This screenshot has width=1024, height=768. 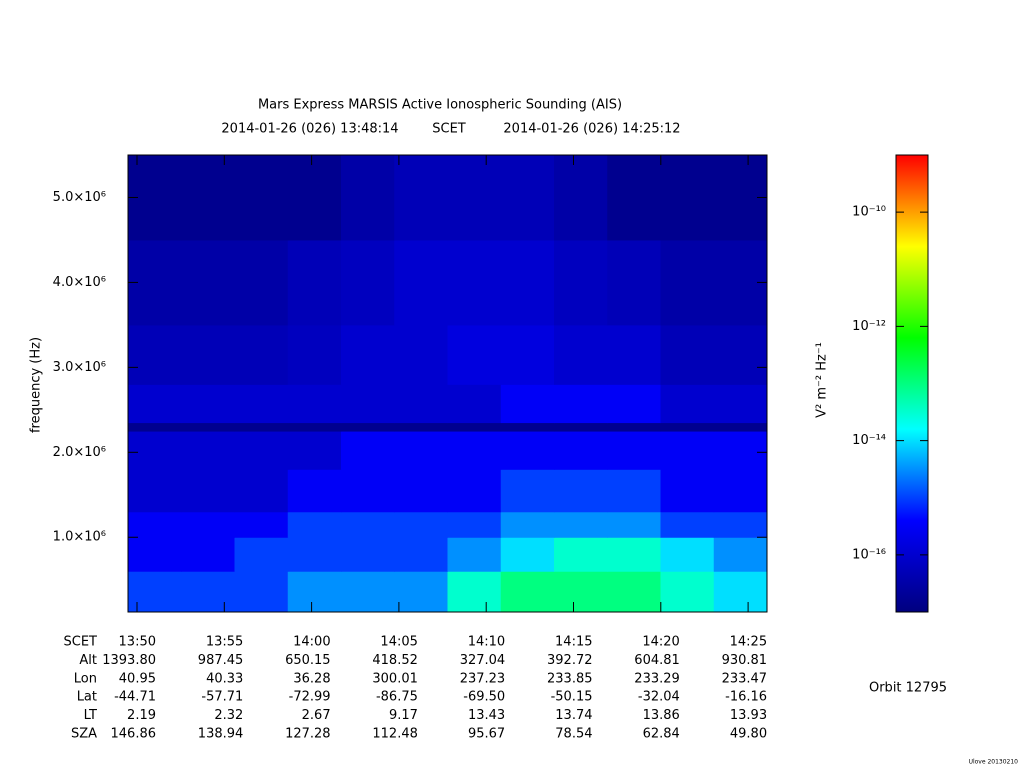 I want to click on colorbar-tick-label: 10⁻¹⁶, so click(x=869, y=554).